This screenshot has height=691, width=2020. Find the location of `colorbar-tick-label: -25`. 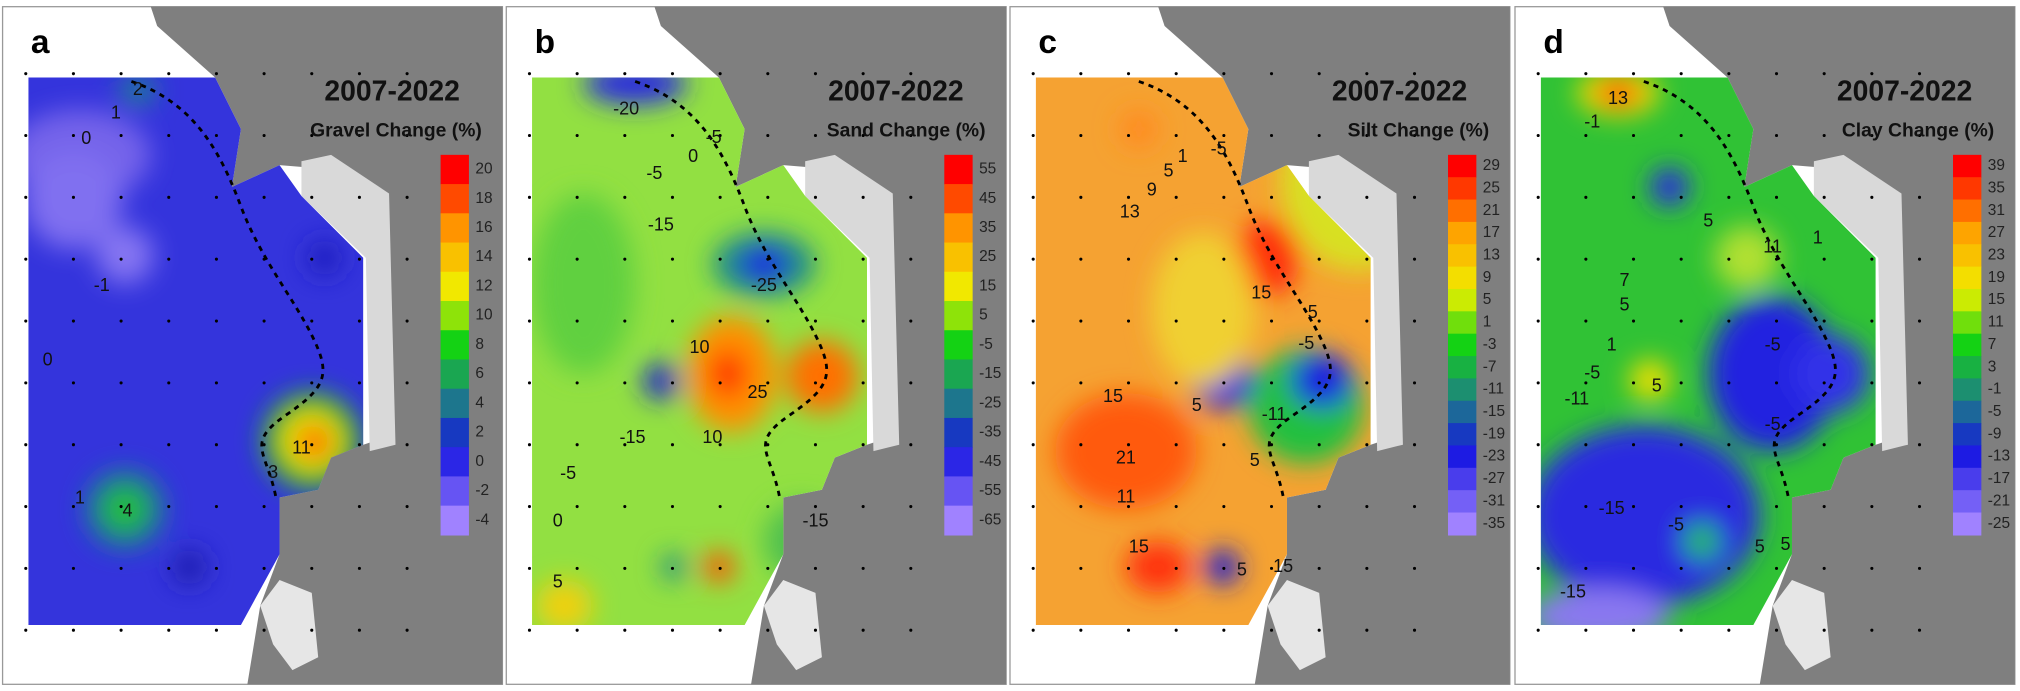

colorbar-tick-label: -25 is located at coordinates (990, 402).